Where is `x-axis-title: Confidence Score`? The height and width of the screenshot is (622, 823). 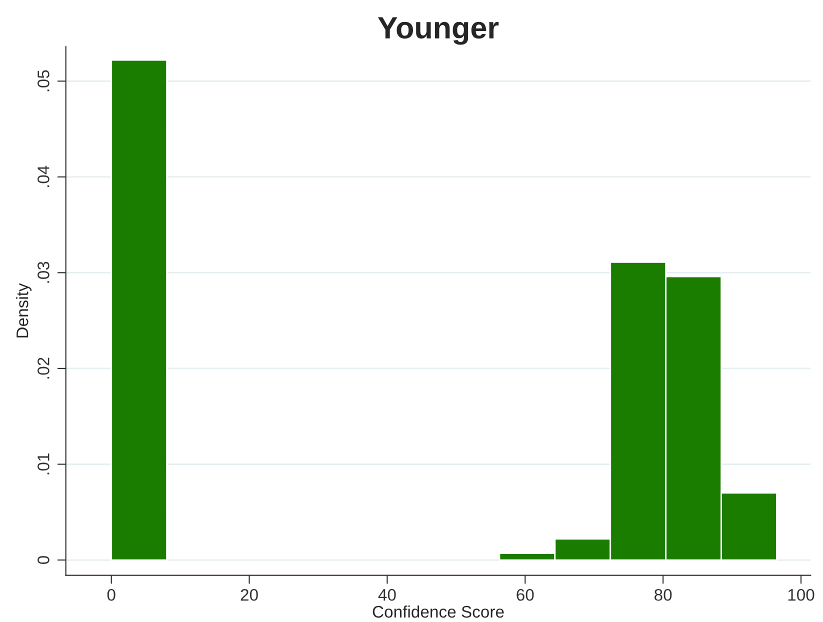
x-axis-title: Confidence Score is located at coordinates (438, 611).